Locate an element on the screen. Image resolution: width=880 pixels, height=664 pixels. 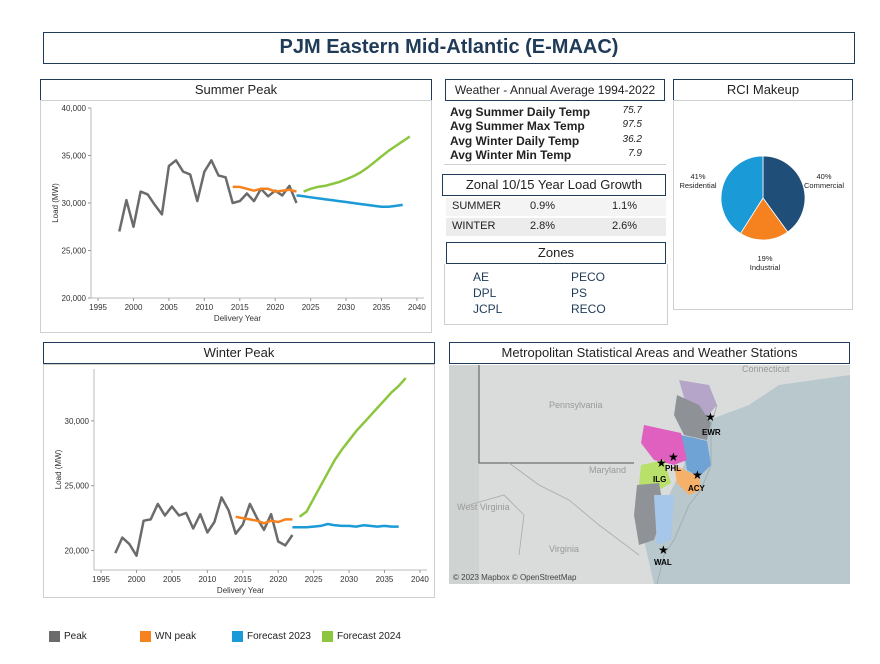
weather-title: Weather - Annual Average 1994-2022 is located at coordinates (555, 90).